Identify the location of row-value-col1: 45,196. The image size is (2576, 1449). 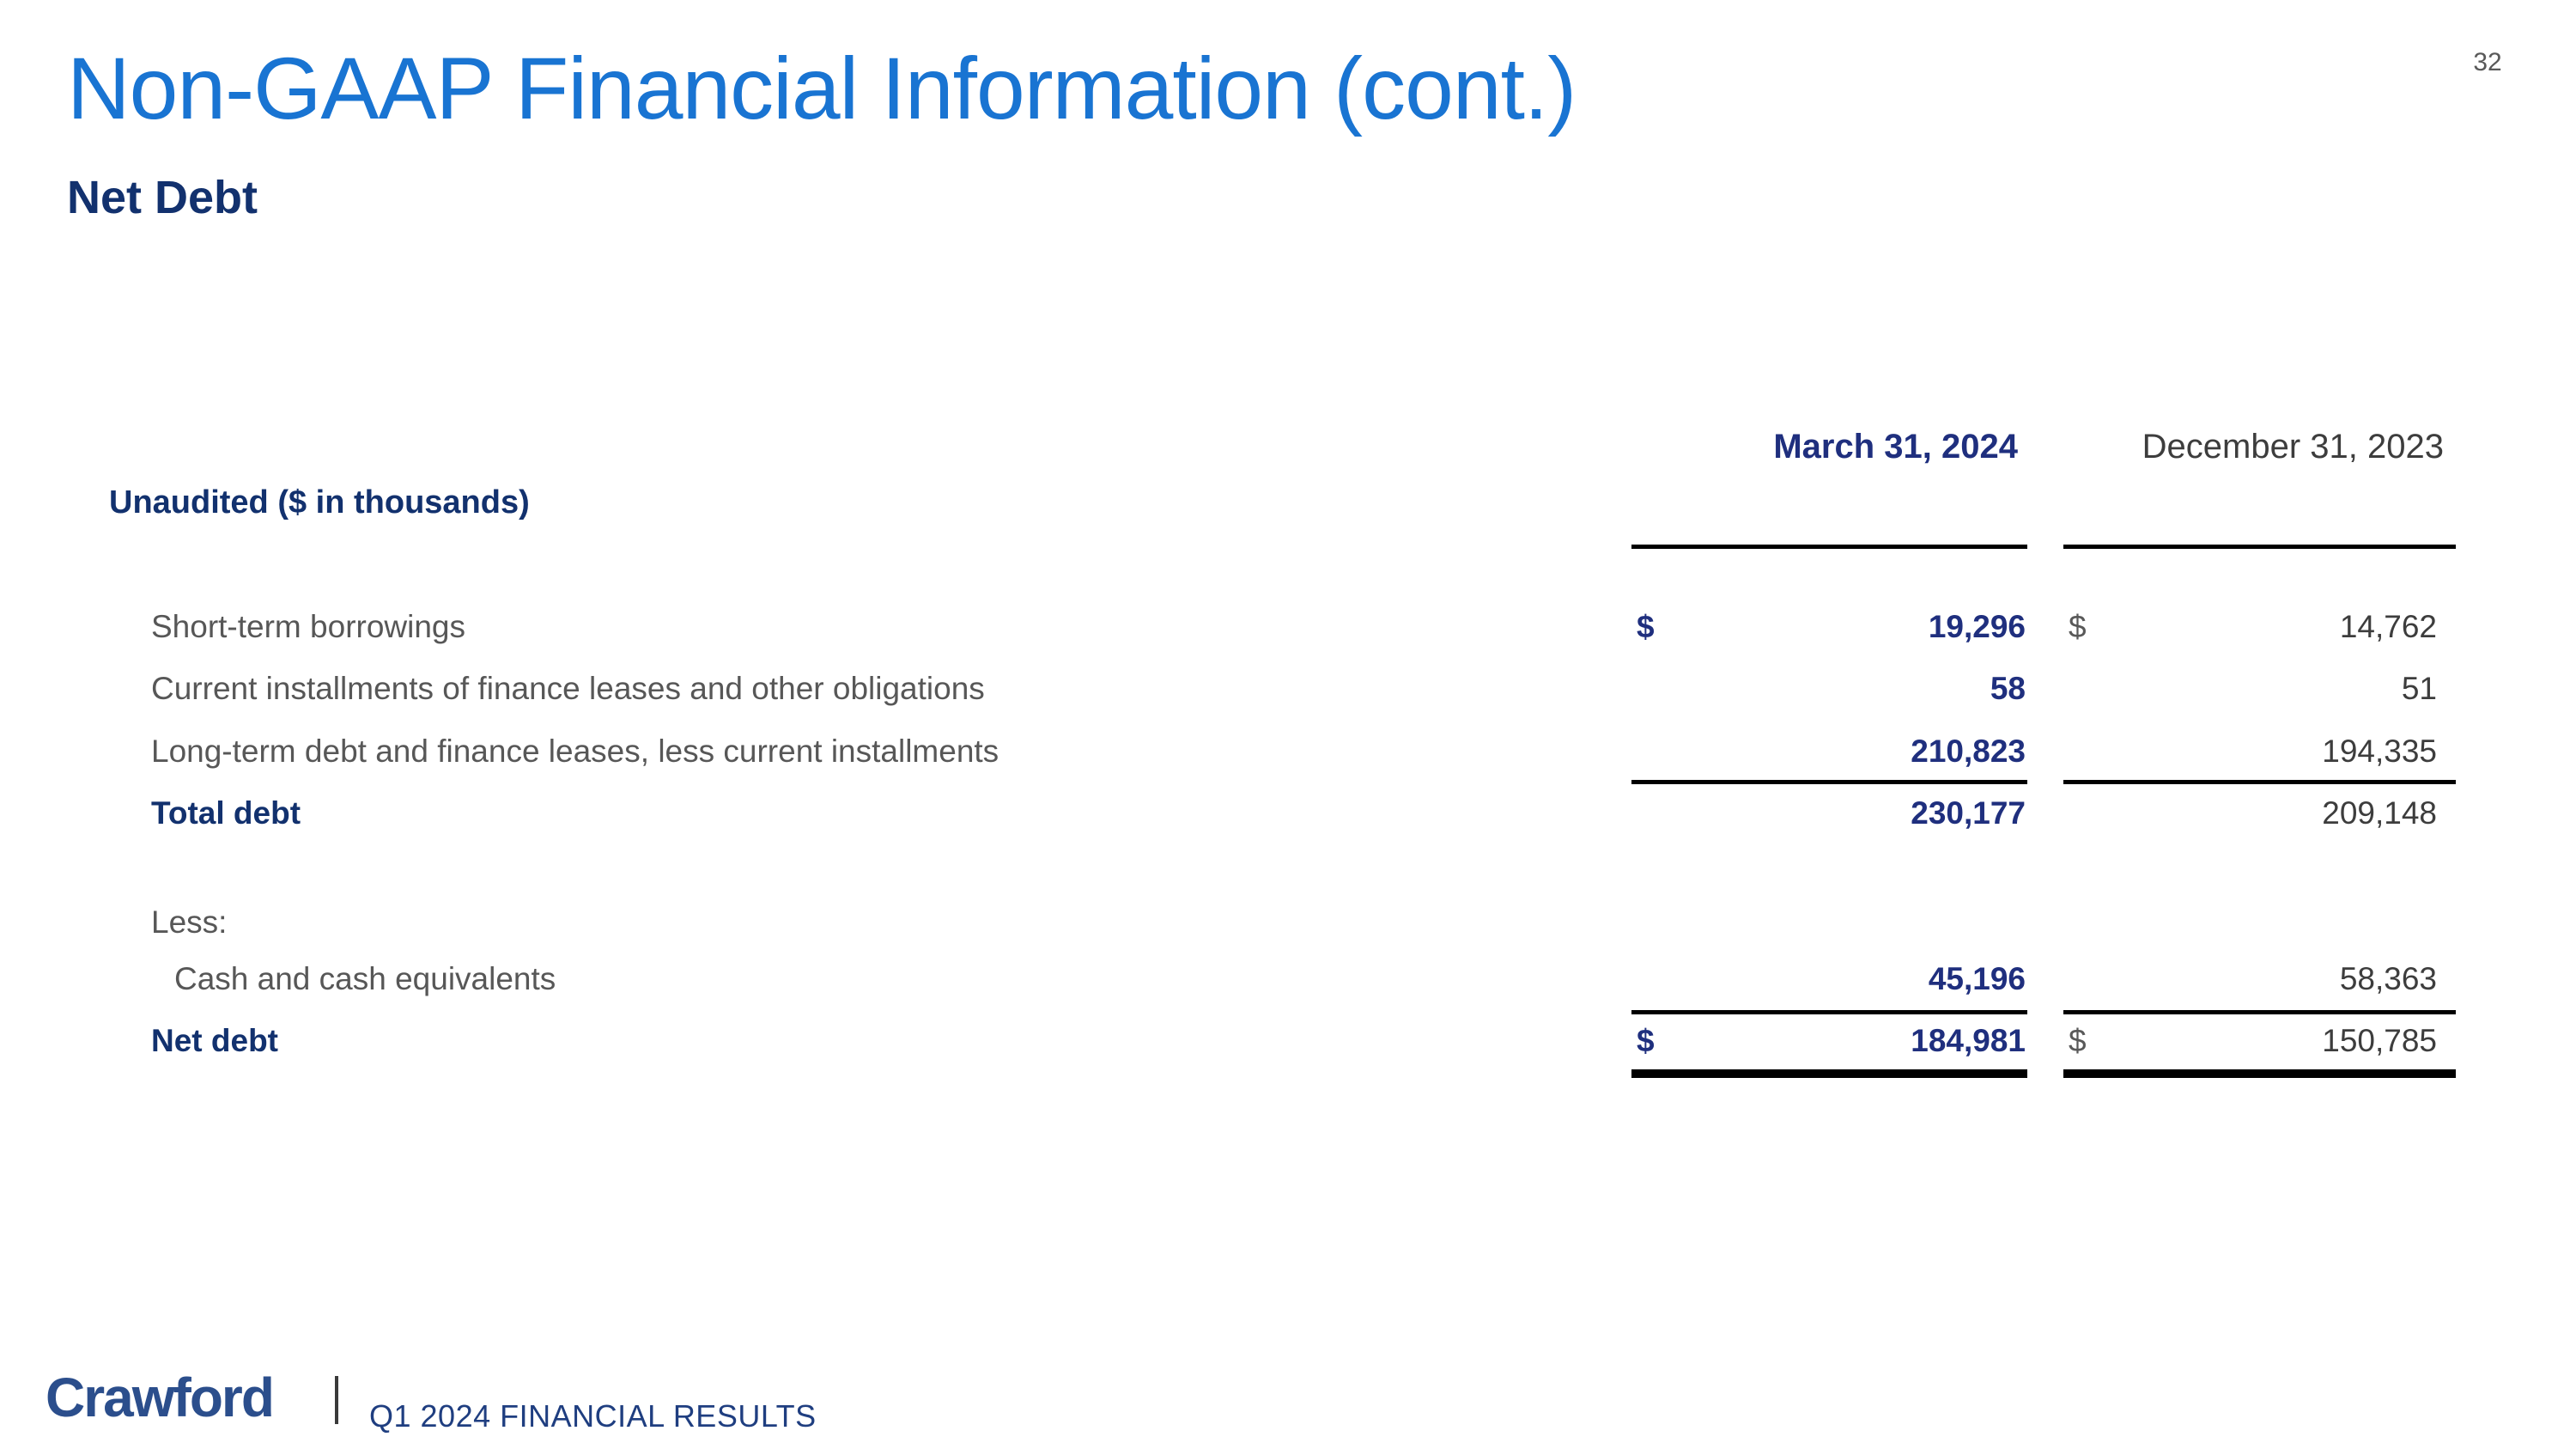
(1977, 978).